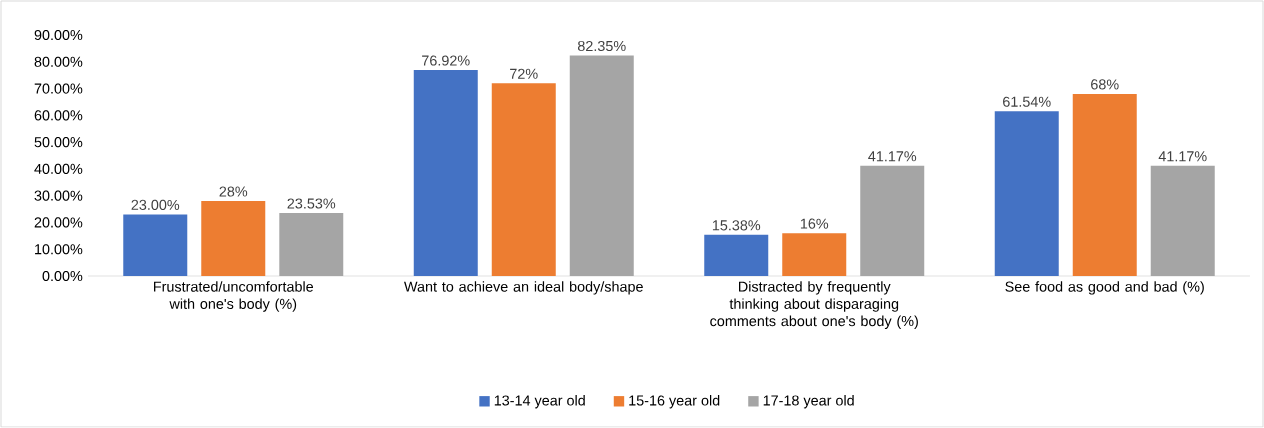  What do you see at coordinates (808, 401) in the screenshot?
I see `legend-label: 17-18 year old` at bounding box center [808, 401].